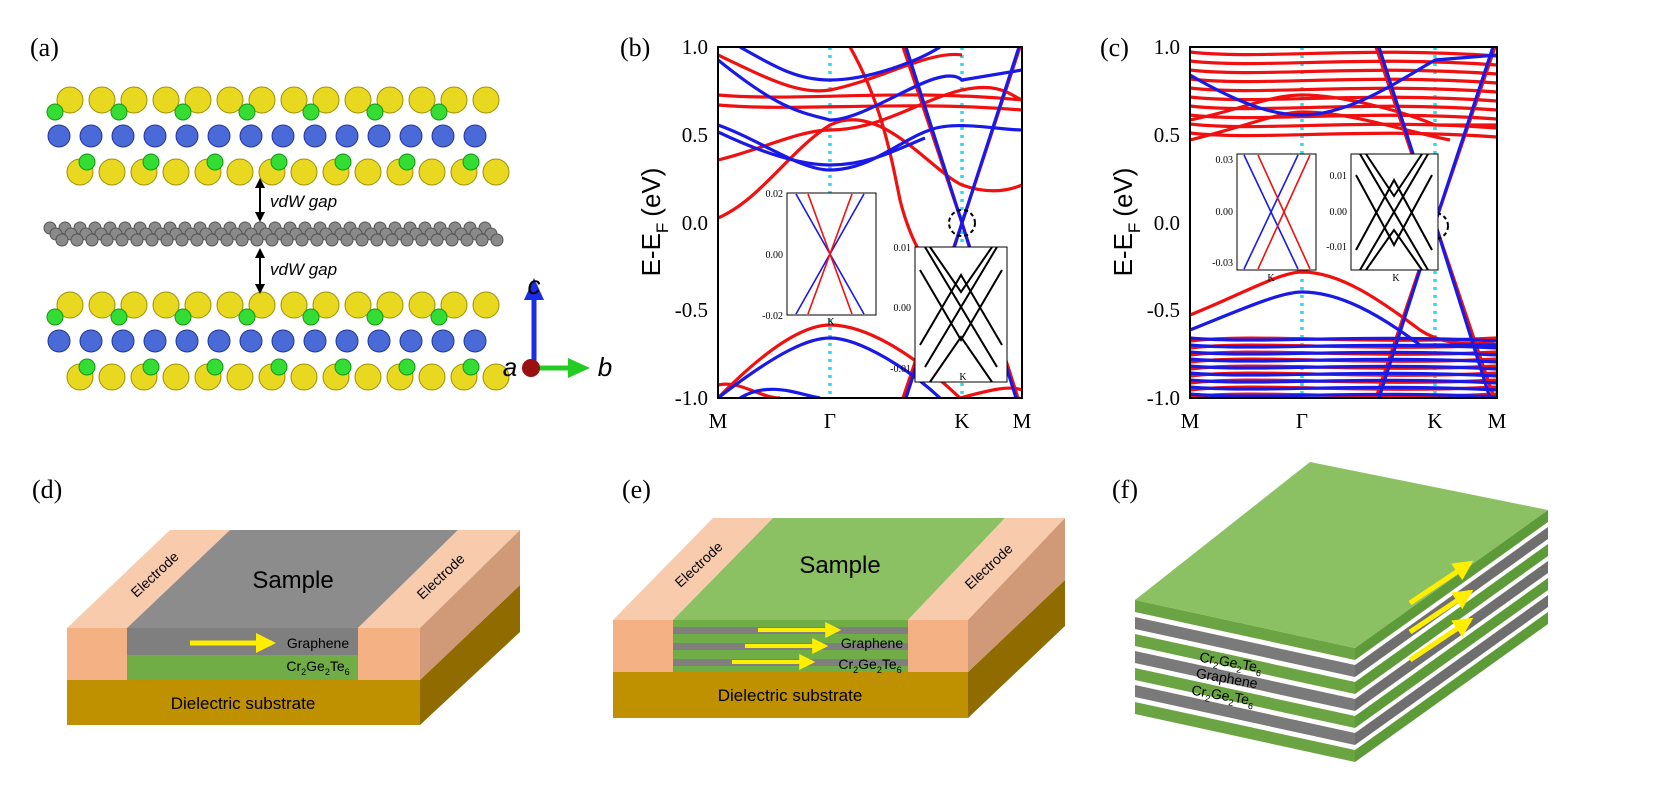  Describe the element at coordinates (869, 665) in the screenshot. I see `layer-label: Cr2Ge2Te6` at that location.